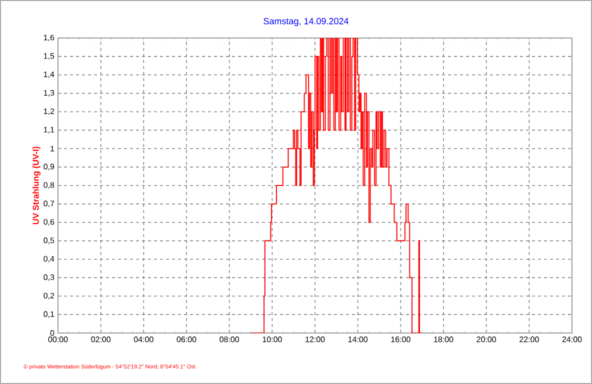 Image resolution: width=592 pixels, height=384 pixels. I want to click on y-tick-label: 1,1, so click(49, 130).